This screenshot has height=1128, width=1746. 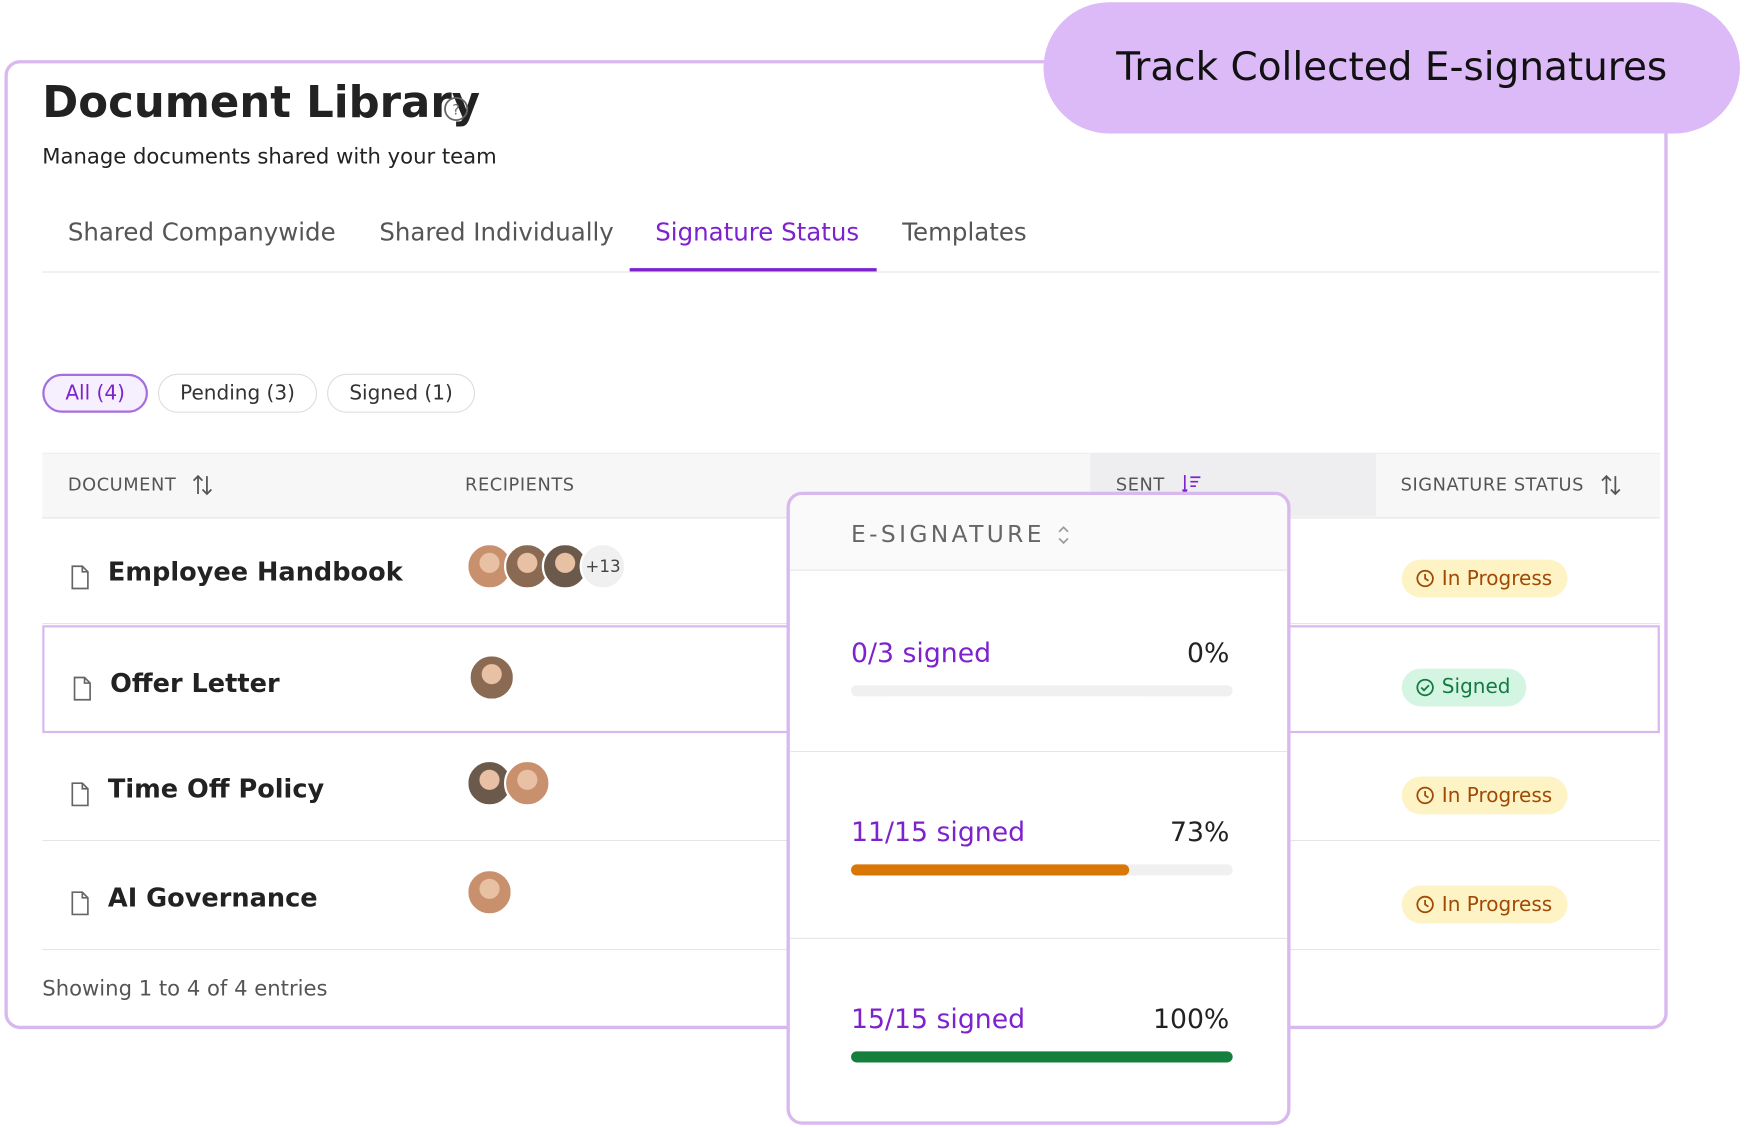 What do you see at coordinates (1191, 1019) in the screenshot?
I see `percent: 100%` at bounding box center [1191, 1019].